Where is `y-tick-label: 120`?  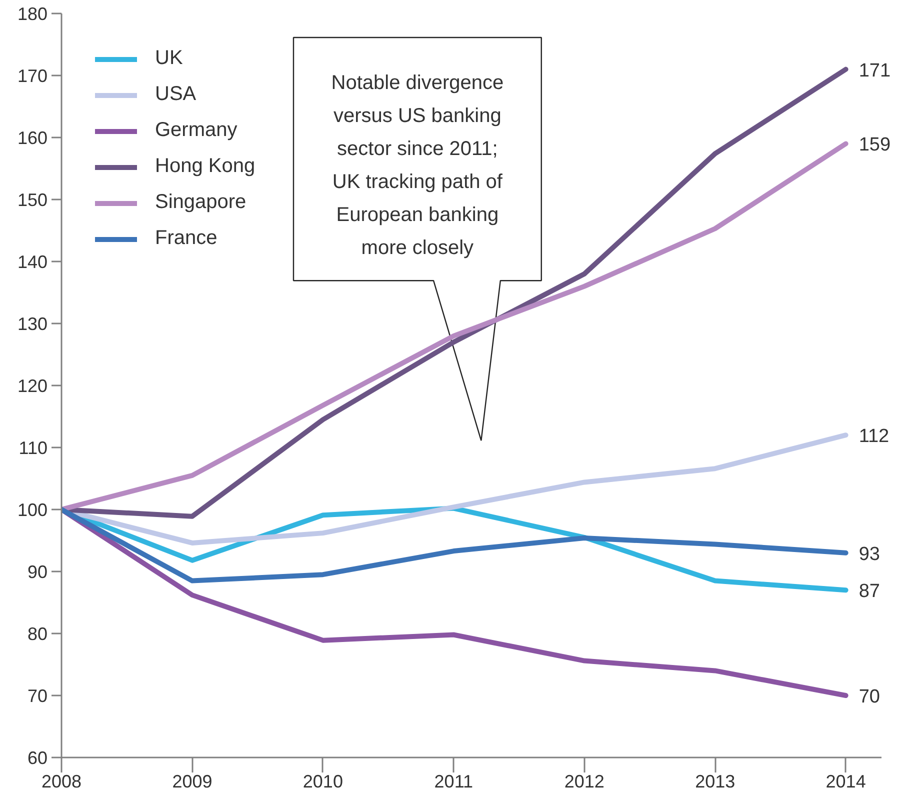 y-tick-label: 120 is located at coordinates (32, 386).